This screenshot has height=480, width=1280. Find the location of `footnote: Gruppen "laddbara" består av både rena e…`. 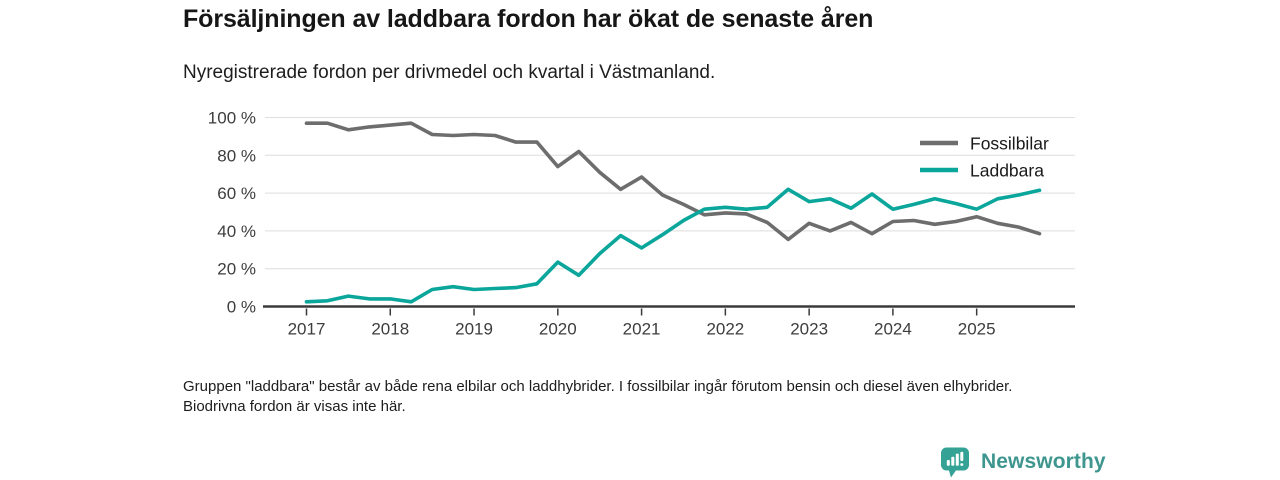

footnote: Gruppen "laddbara" består av både rena e… is located at coordinates (598, 396).